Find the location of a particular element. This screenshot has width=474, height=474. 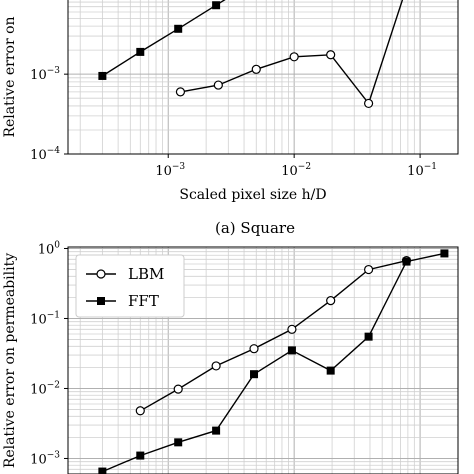

y-axis-label: Relative error on is located at coordinates (10, 76).